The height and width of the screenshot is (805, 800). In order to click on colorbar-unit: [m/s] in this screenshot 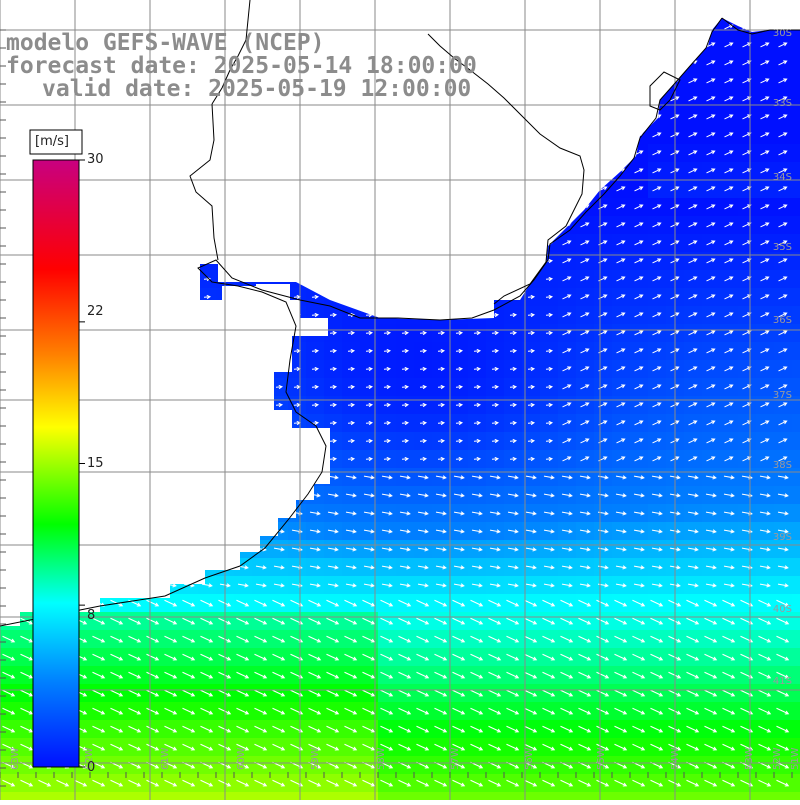, I will do `click(52, 141)`.